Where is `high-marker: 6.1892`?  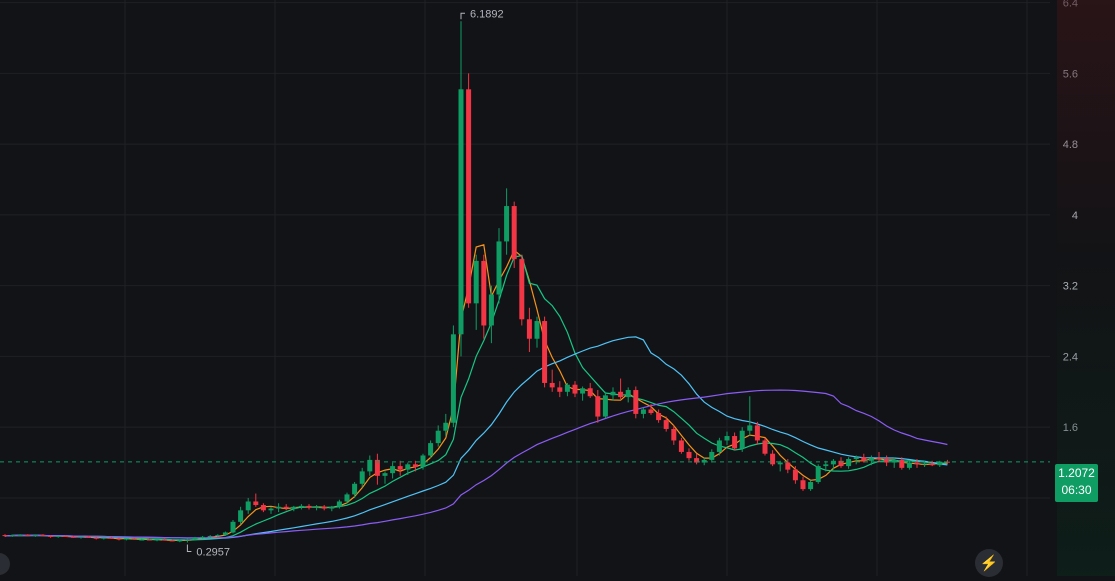 high-marker: 6.1892 is located at coordinates (482, 14).